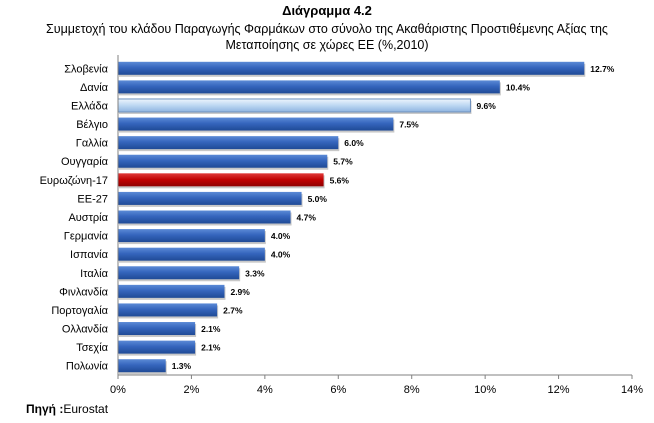  Describe the element at coordinates (74, 181) in the screenshot. I see `category-label: Ευρωζώνη-17` at that location.